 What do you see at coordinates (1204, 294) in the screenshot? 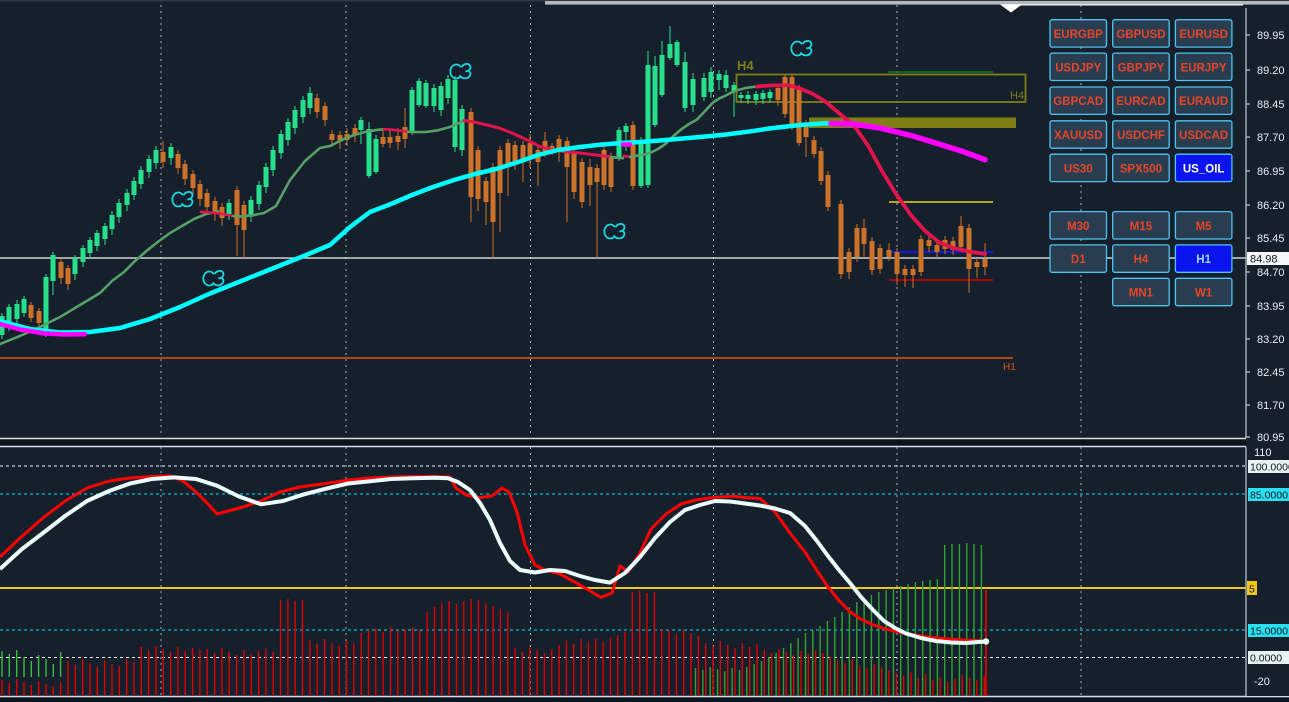
I see `svg-text: W1` at bounding box center [1204, 294].